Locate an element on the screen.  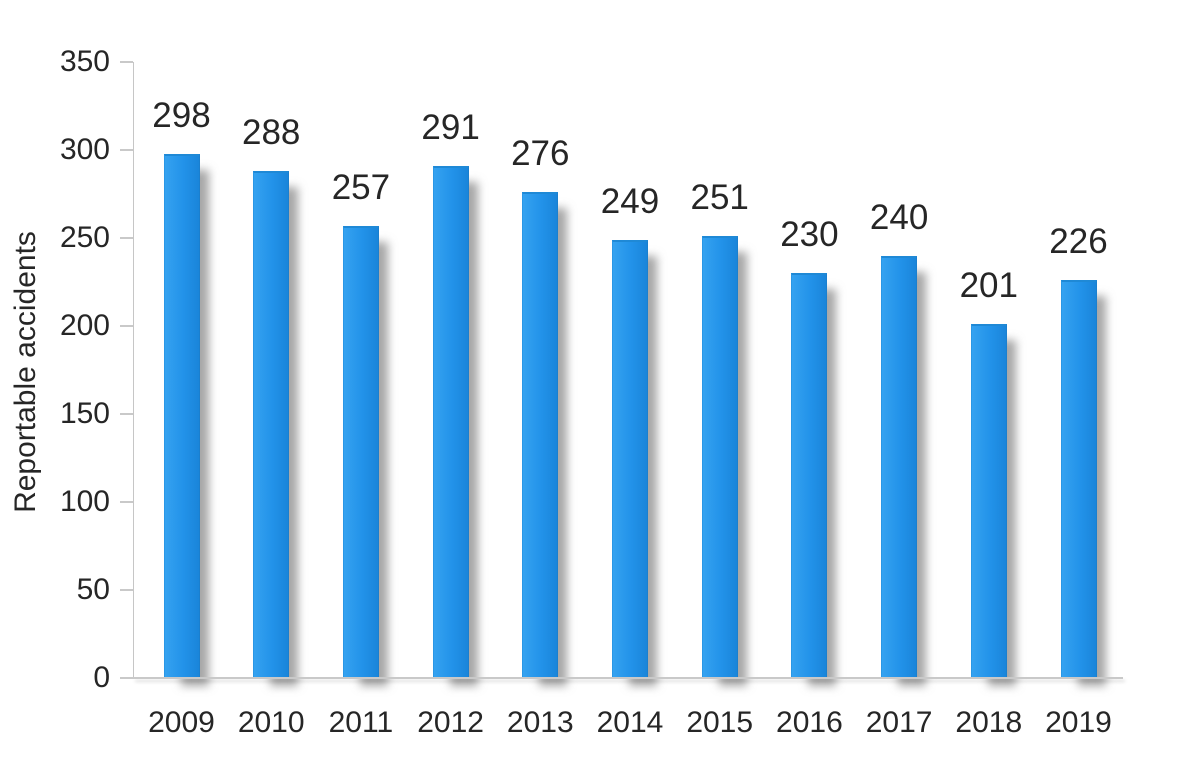
y-axis-tick-label: 350 is located at coordinates (84, 61).